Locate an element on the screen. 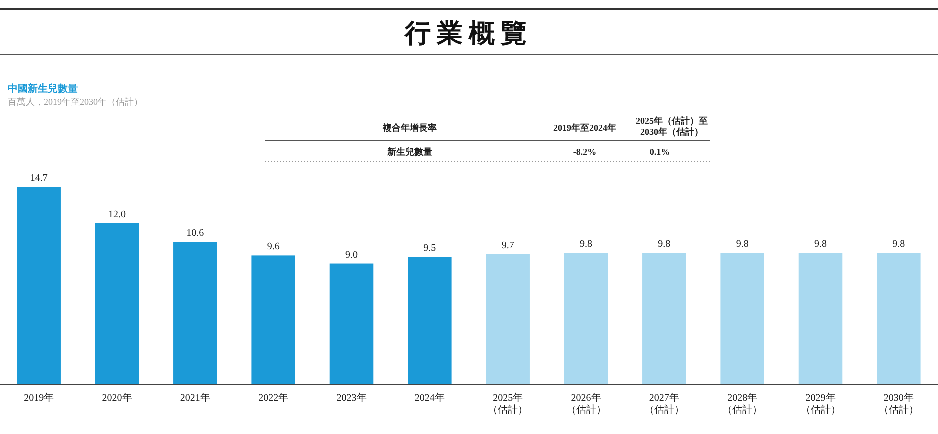  data-label: 9.0 is located at coordinates (352, 255).